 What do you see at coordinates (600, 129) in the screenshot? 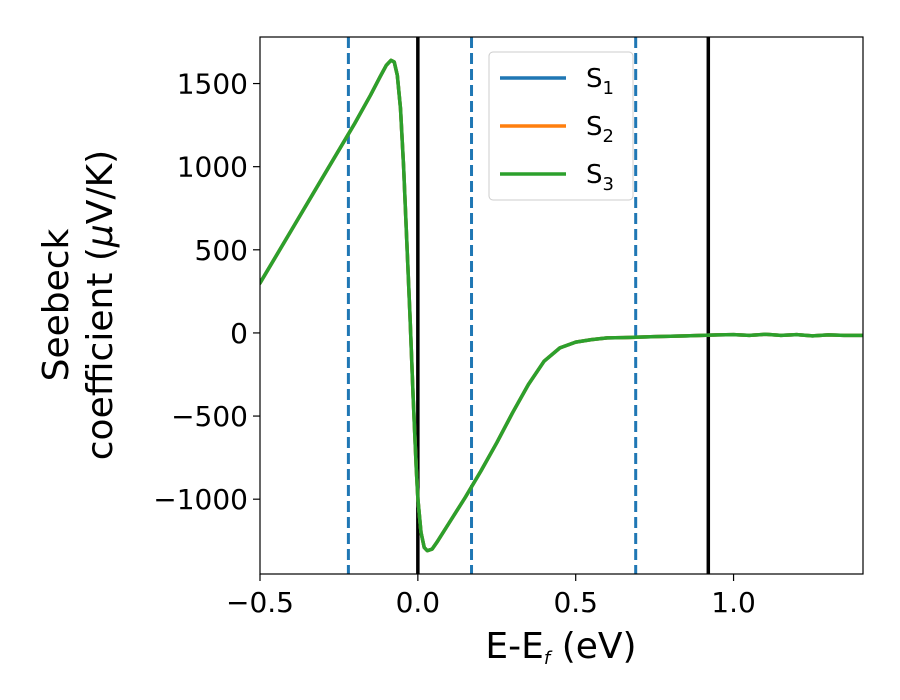
I see `legend-label-s2: S2` at bounding box center [600, 129].